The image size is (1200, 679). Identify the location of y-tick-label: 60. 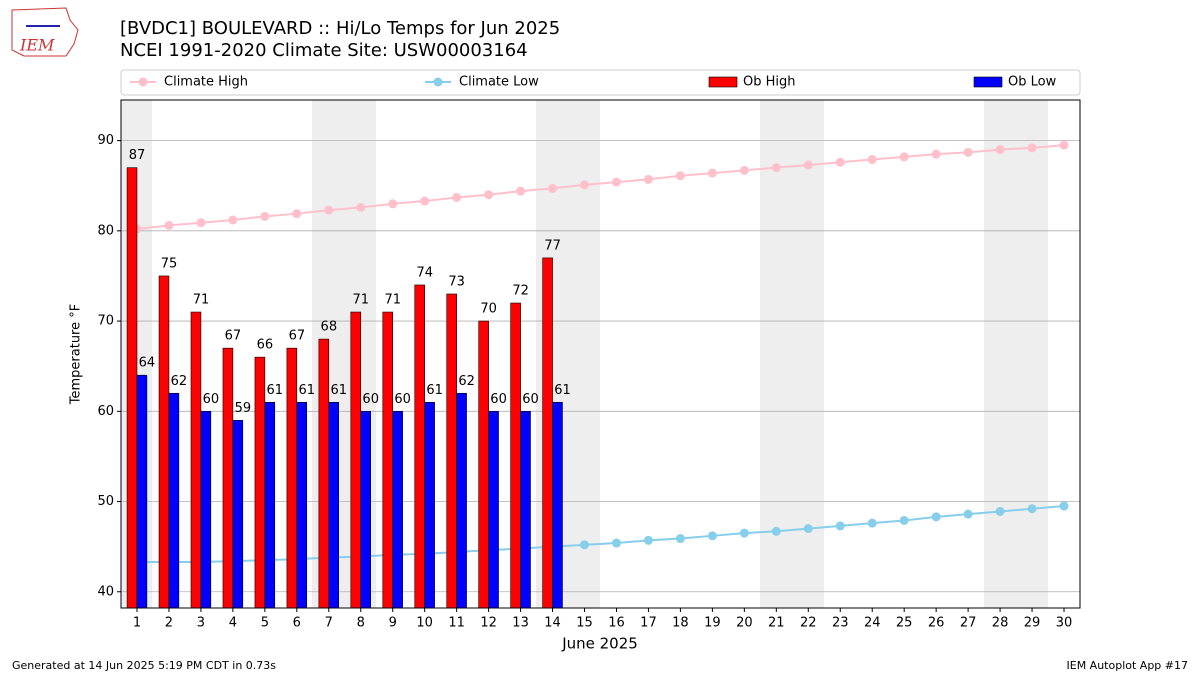
(105, 411).